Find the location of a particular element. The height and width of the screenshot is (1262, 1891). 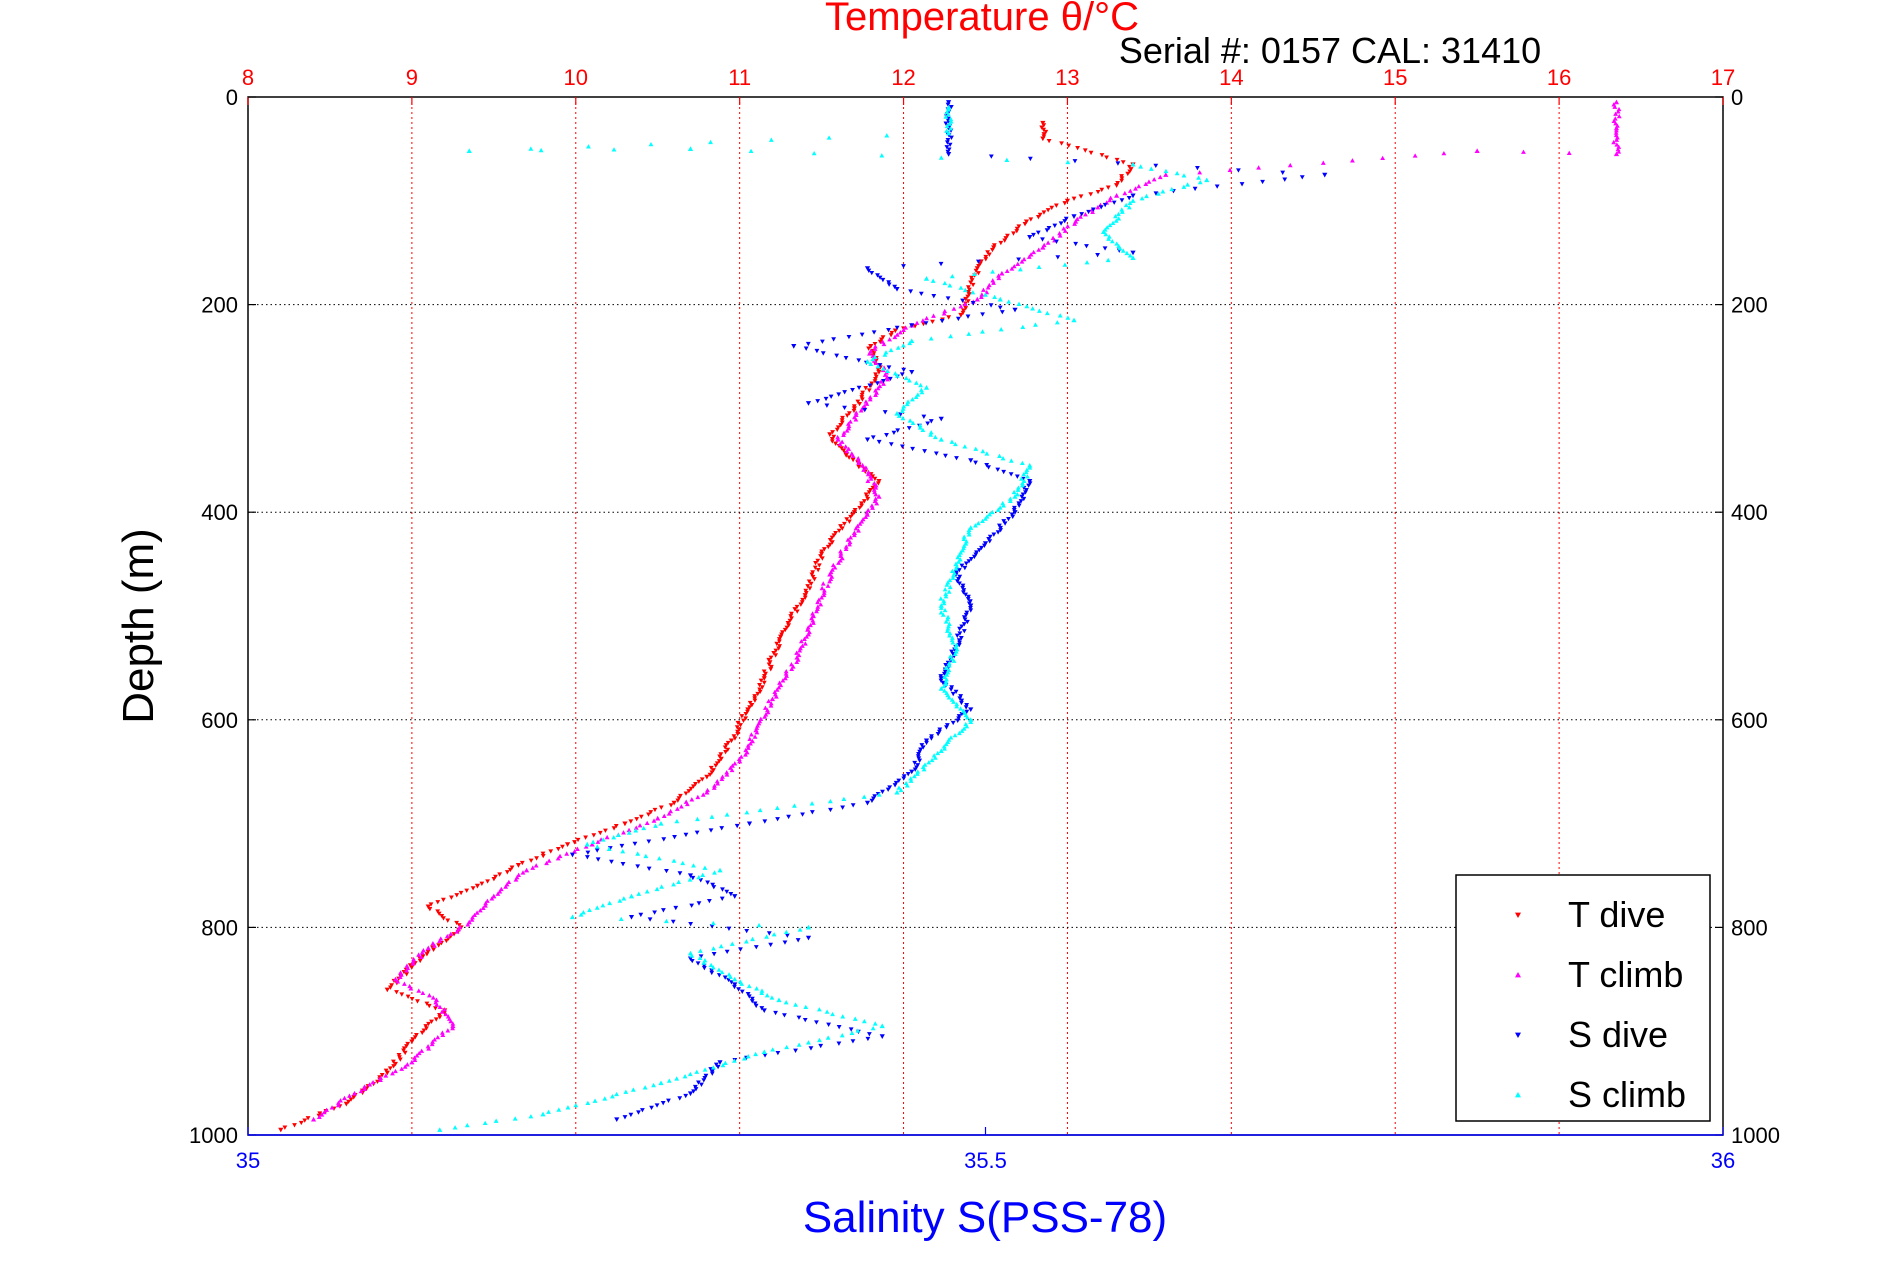

temp-tick-label: 8 is located at coordinates (248, 77).